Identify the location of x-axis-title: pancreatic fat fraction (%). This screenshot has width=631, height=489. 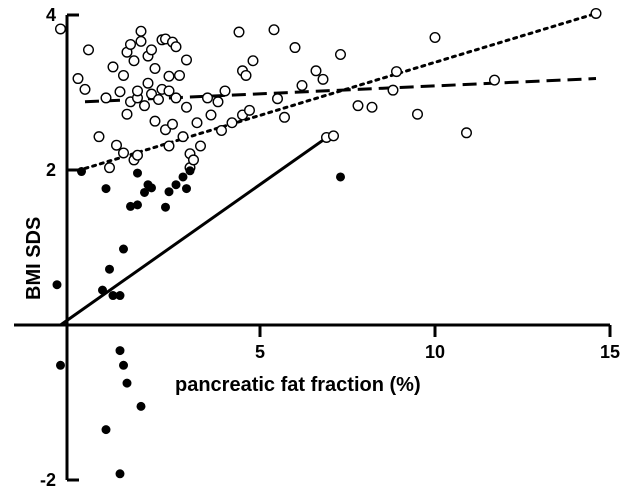
(298, 385).